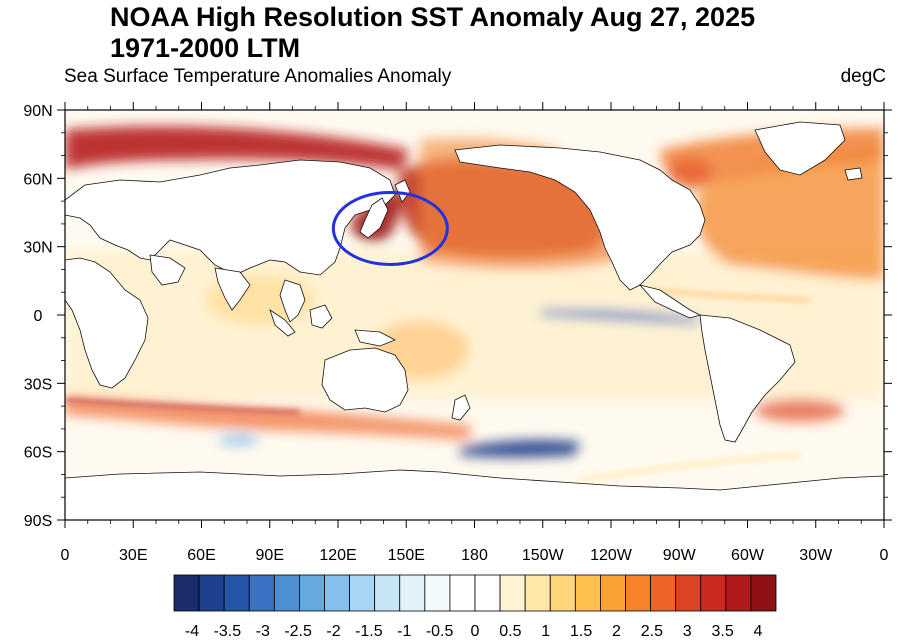 This screenshot has height=642, width=904. What do you see at coordinates (580, 217) in the screenshot?
I see `north-america` at bounding box center [580, 217].